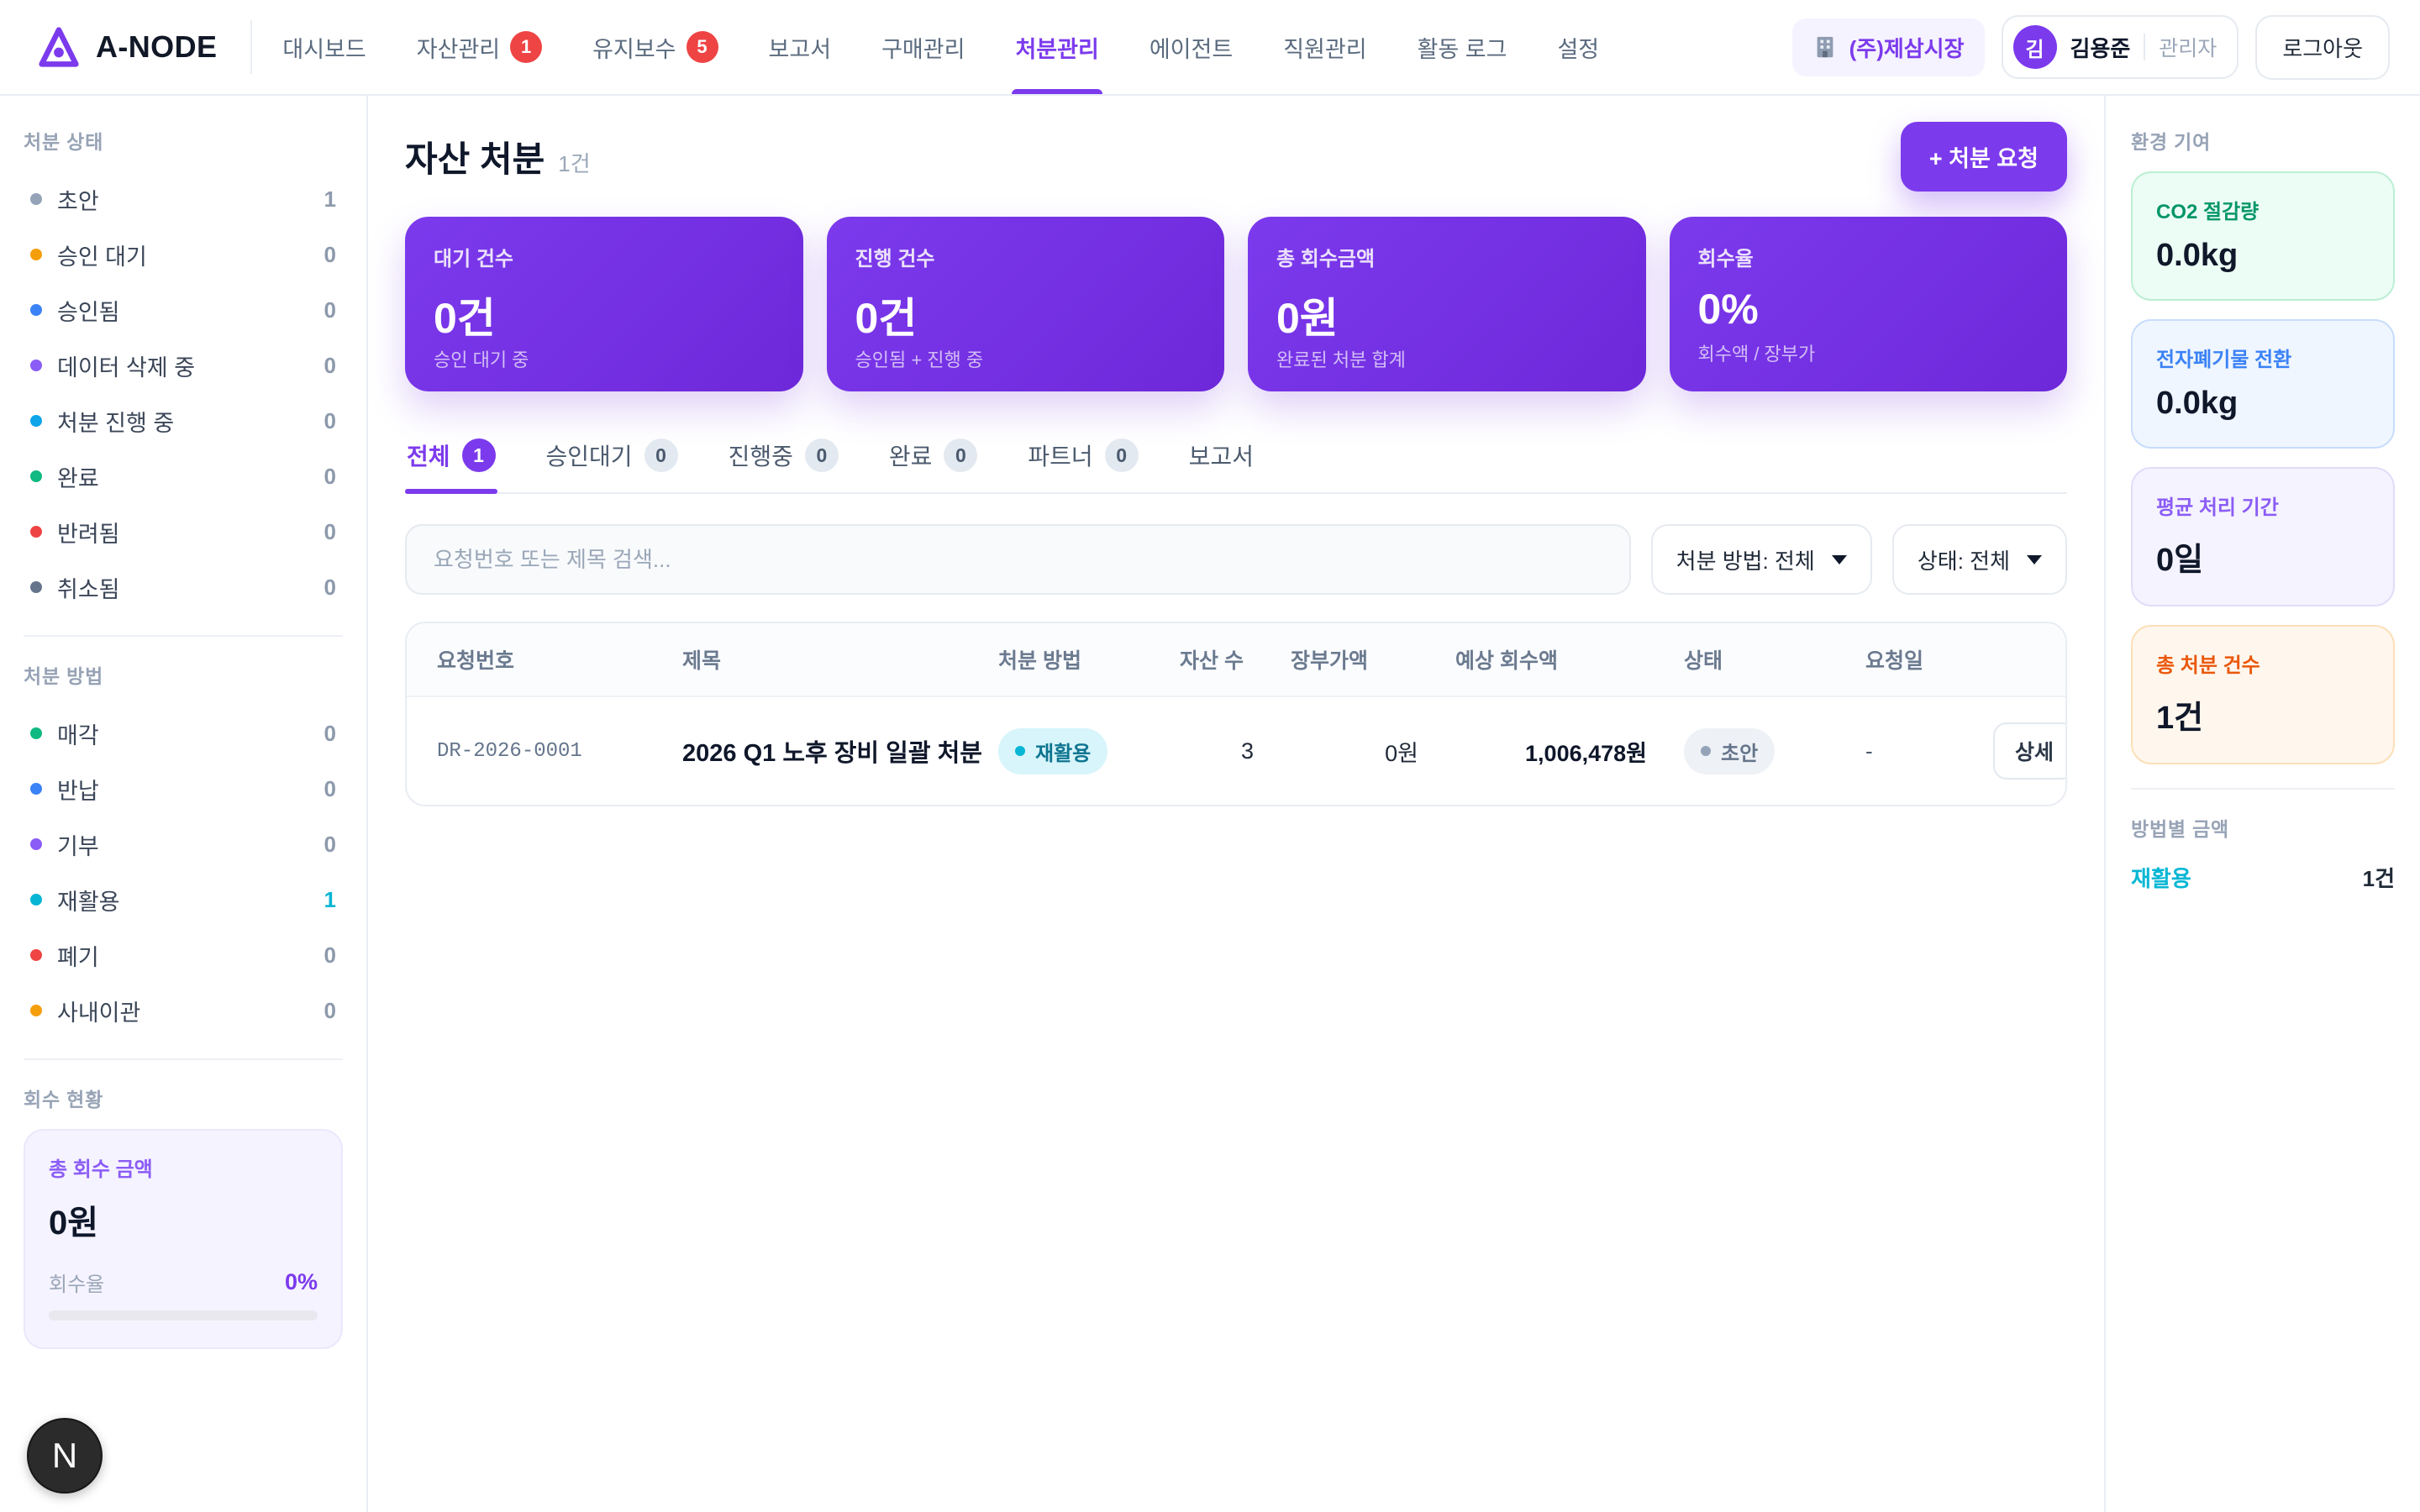 This screenshot has width=2420, height=1512. What do you see at coordinates (78, 957) in the screenshot?
I see `item-label: 폐기` at bounding box center [78, 957].